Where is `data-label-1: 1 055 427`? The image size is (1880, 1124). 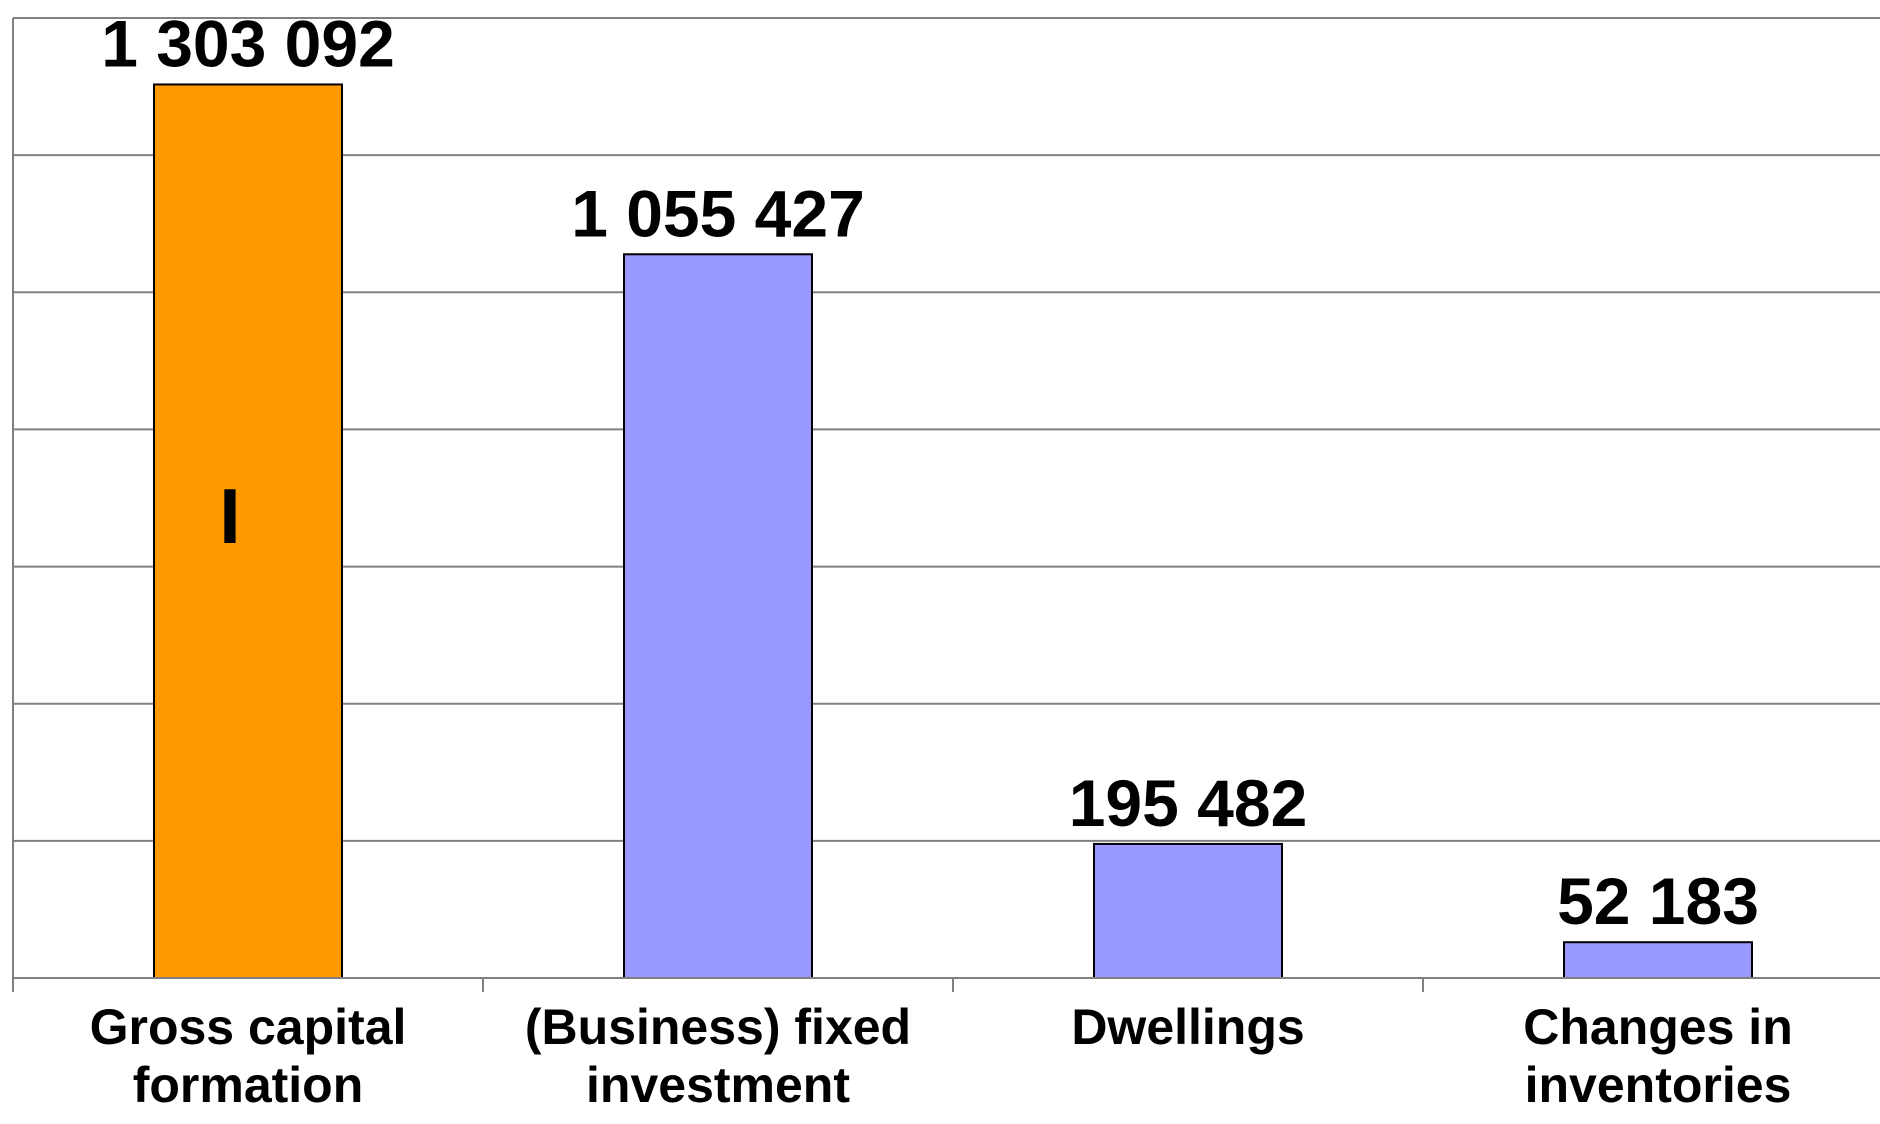 data-label-1: 1 055 427 is located at coordinates (718, 213).